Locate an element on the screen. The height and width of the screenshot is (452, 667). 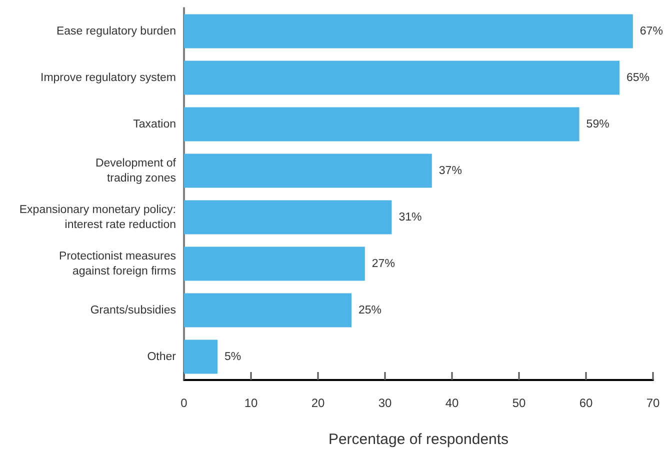
x-tick-label: 20 is located at coordinates (318, 403).